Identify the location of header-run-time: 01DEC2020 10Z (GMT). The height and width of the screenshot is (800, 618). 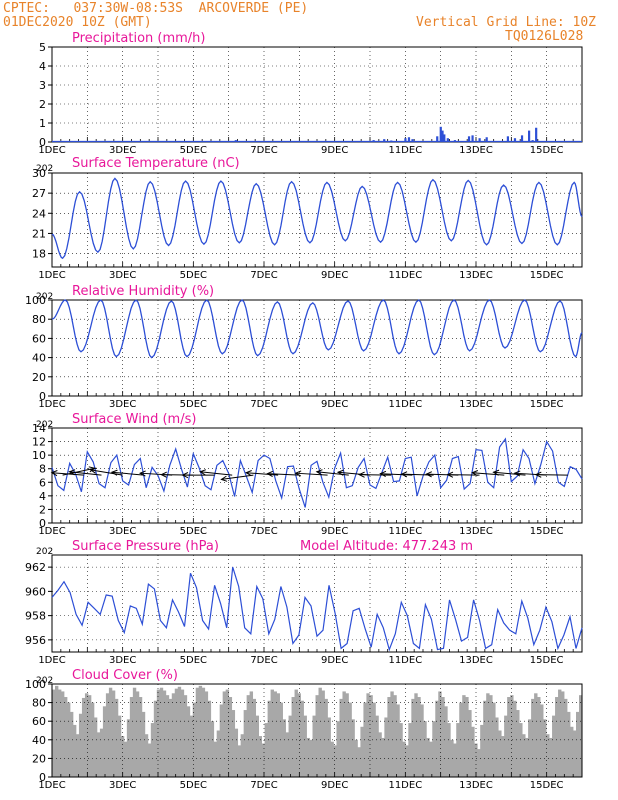
(77, 22).